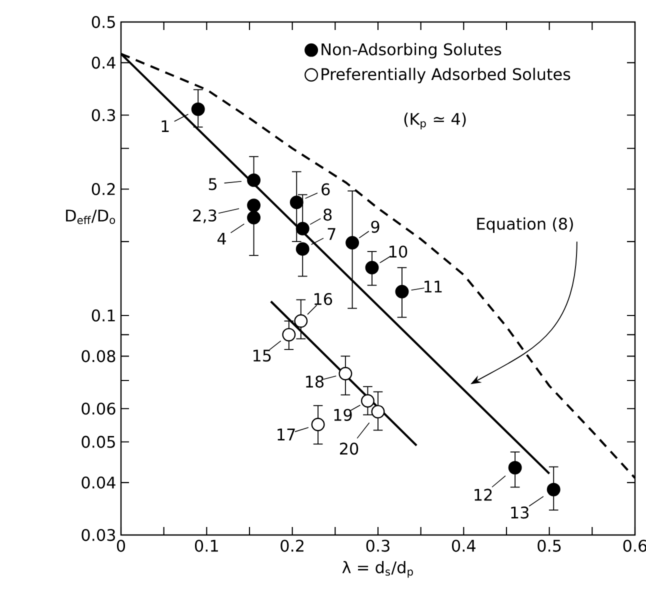 This screenshot has height=594, width=646. I want to click on annotation: 8, so click(328, 214).